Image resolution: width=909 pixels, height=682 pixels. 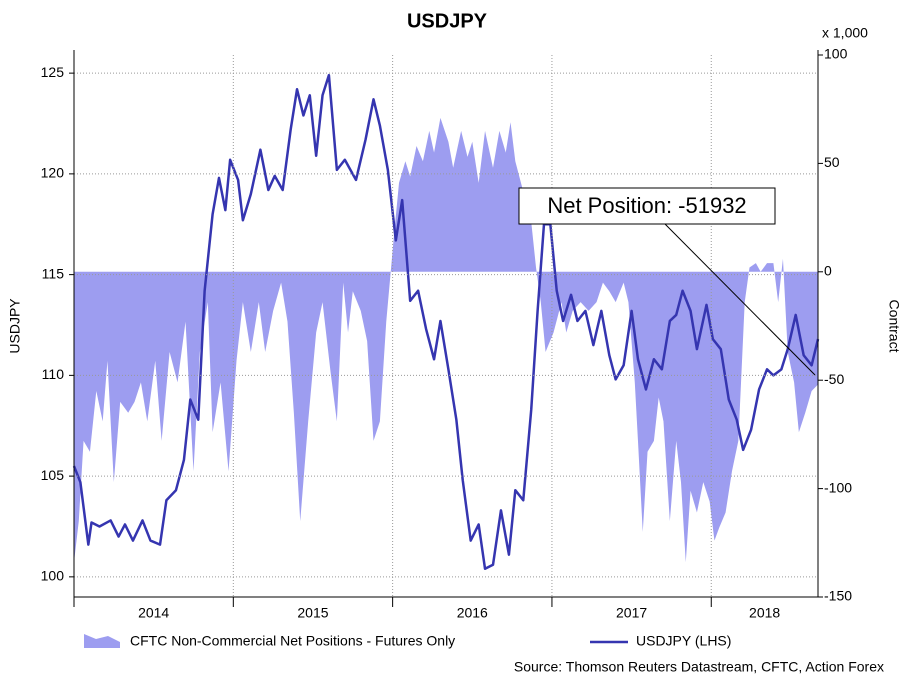 I want to click on annotation: Net Position: -51932, so click(x=646, y=205).